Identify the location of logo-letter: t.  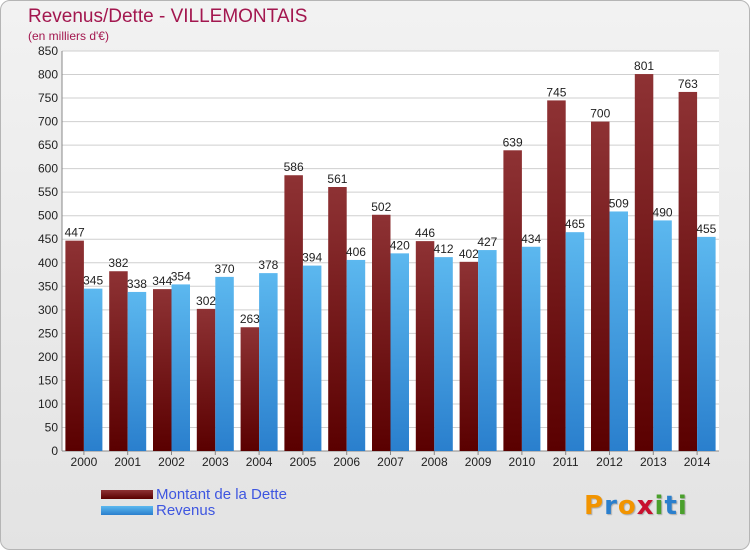
(671, 506).